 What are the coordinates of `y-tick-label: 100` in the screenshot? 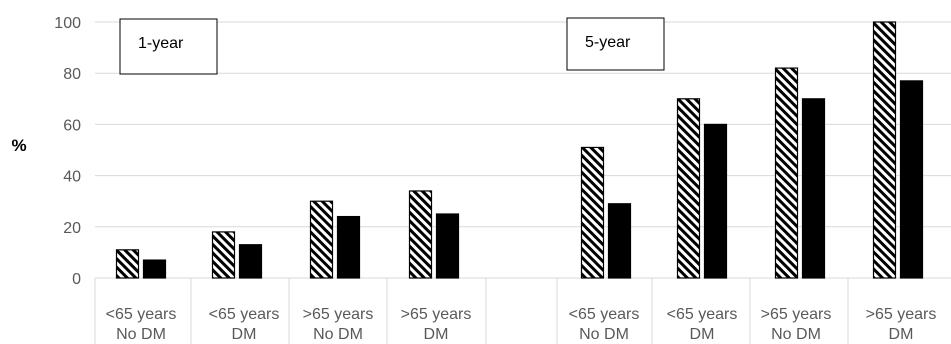 It's located at (67, 23).